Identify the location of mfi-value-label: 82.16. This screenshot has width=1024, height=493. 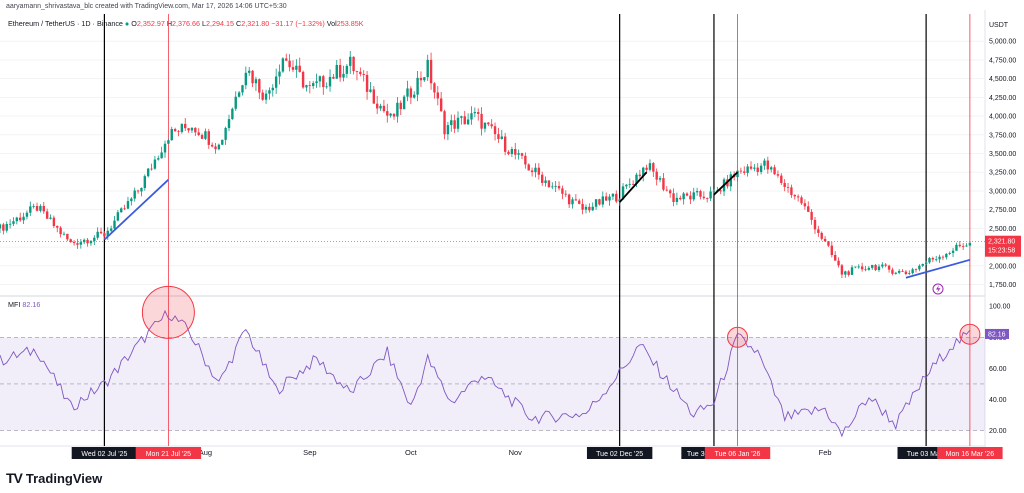
(997, 334).